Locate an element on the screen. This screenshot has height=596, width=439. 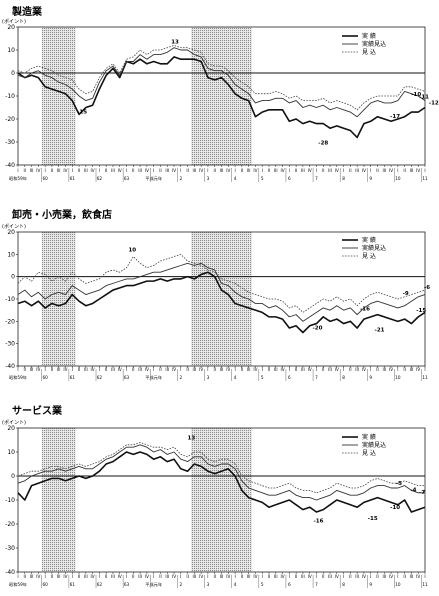
value-annotation: 13 is located at coordinates (175, 42).